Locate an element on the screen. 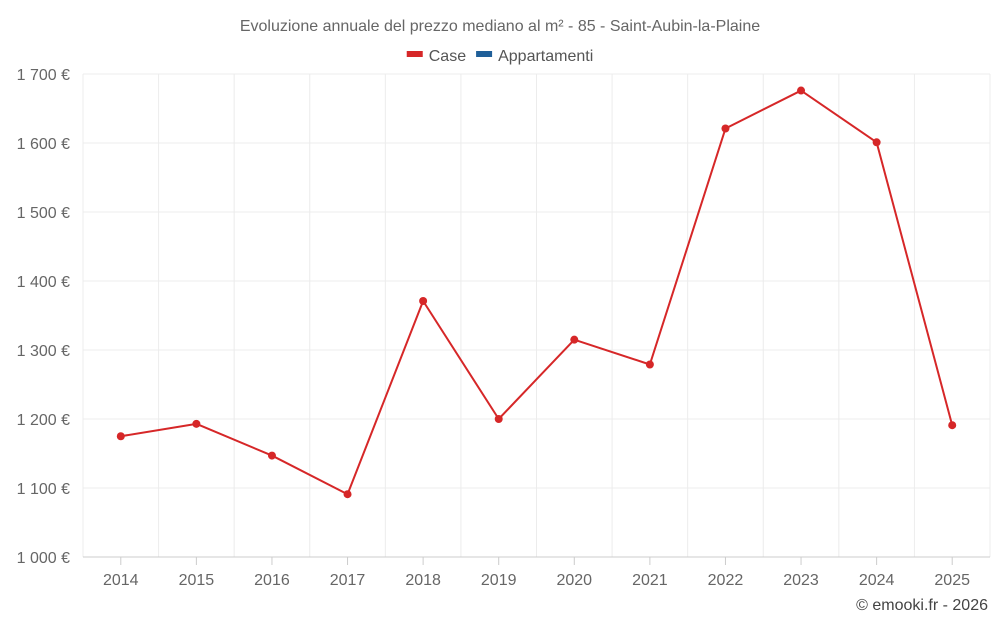 This screenshot has height=625, width=1000. x-tick-label: 2020 is located at coordinates (574, 580).